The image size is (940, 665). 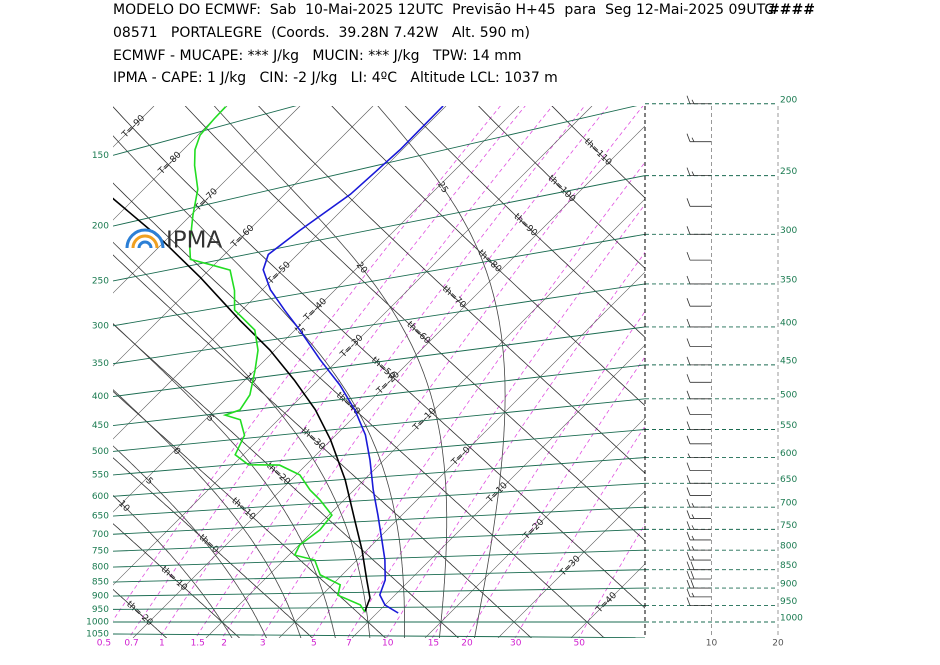 What do you see at coordinates (97, 635) in the screenshot?
I see `pressure-label: 1050` at bounding box center [97, 635].